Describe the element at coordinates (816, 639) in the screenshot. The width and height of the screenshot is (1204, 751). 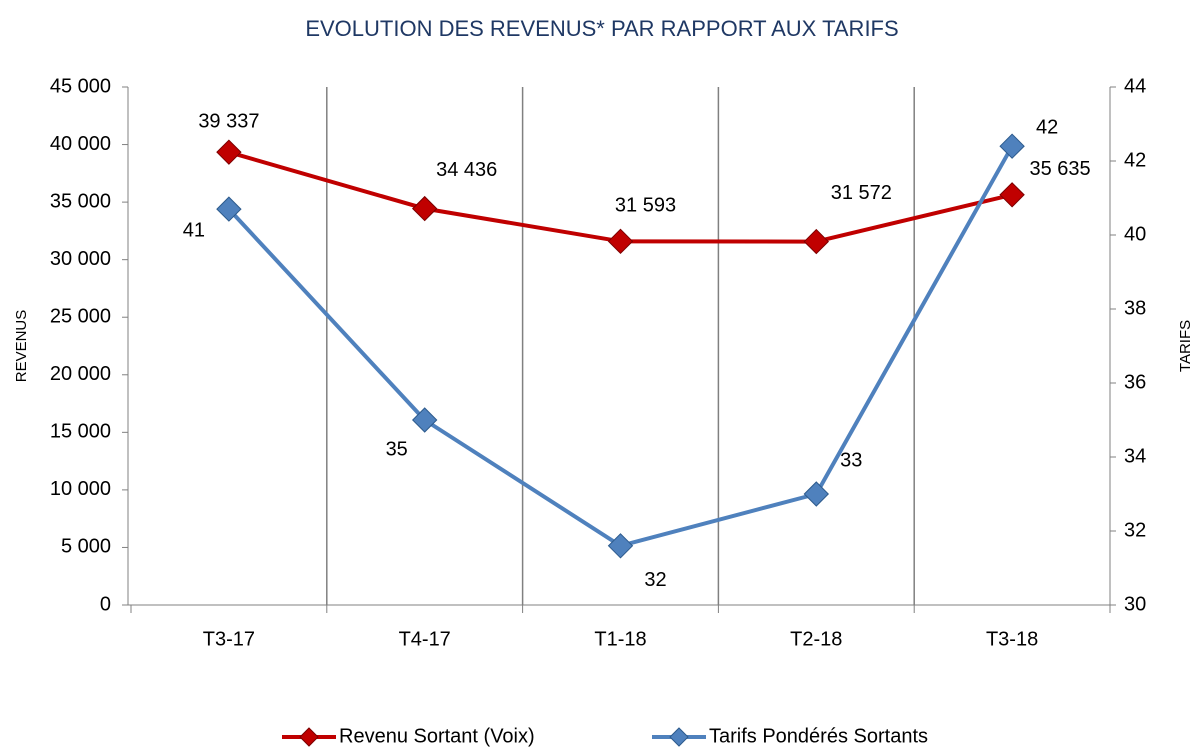
I see `x-tick-label: T2-18` at that location.